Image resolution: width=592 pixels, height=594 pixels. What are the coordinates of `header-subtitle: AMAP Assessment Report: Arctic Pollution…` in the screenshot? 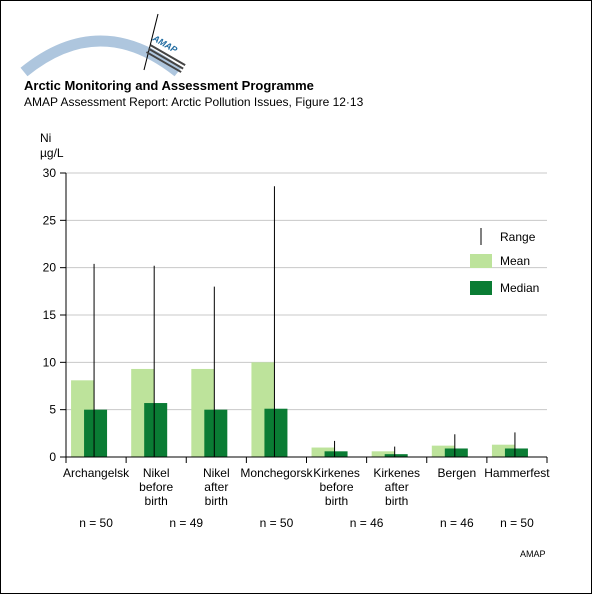 It's located at (194, 102).